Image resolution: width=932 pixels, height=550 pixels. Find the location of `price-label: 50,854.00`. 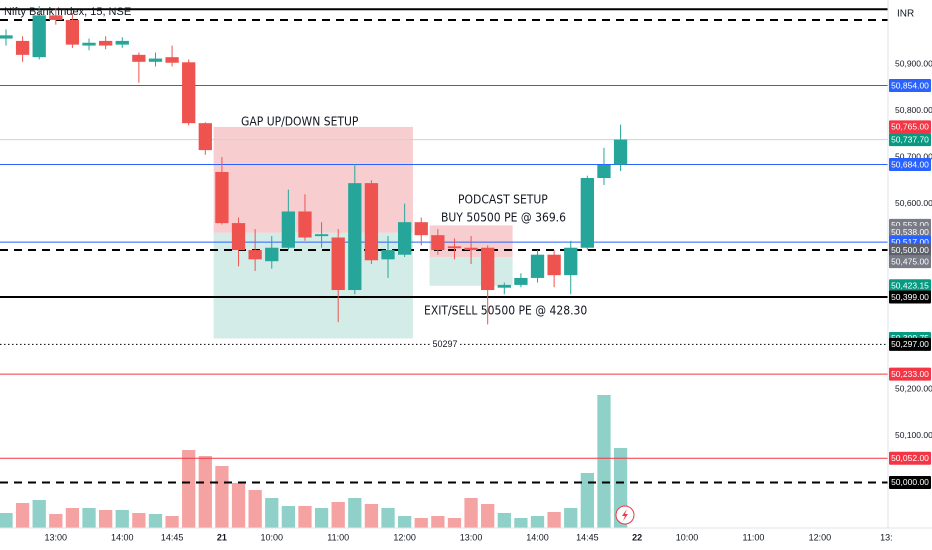

price-label: 50,854.00 is located at coordinates (910, 85).